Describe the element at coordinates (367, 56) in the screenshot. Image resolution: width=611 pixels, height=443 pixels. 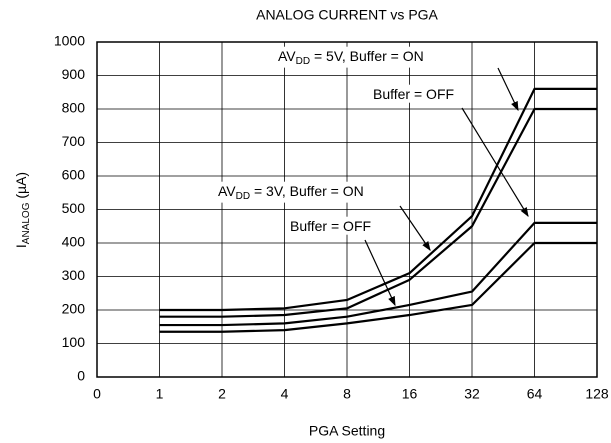
I see `annotation-rest: = 5V, Buffer = ON` at that location.